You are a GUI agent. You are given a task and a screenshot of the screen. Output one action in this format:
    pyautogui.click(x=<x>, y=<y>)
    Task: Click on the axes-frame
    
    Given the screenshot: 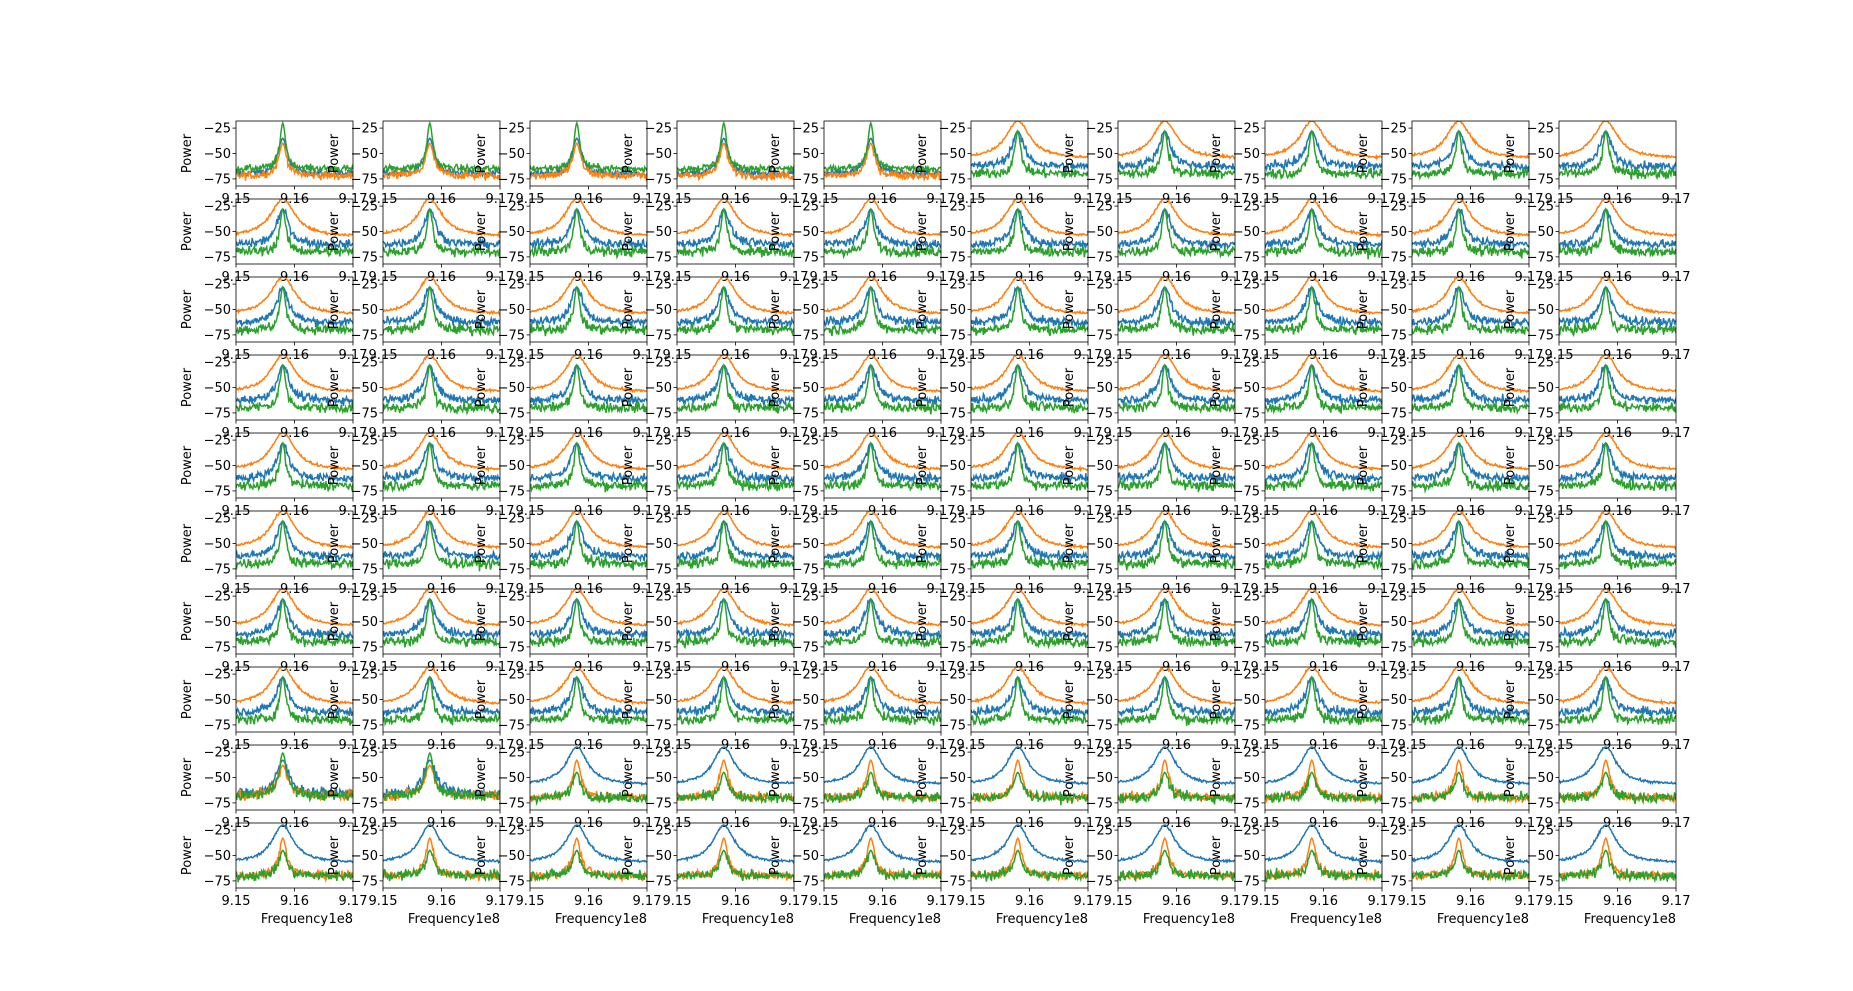 What is the action you would take?
    pyautogui.click(x=1617, y=543)
    